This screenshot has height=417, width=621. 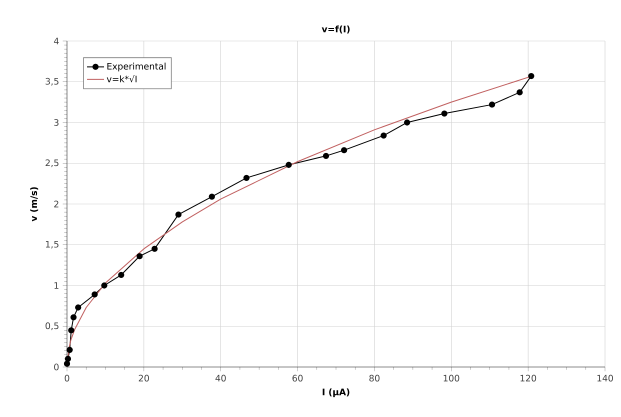 I want to click on x-tick-label: 120, so click(x=528, y=378).